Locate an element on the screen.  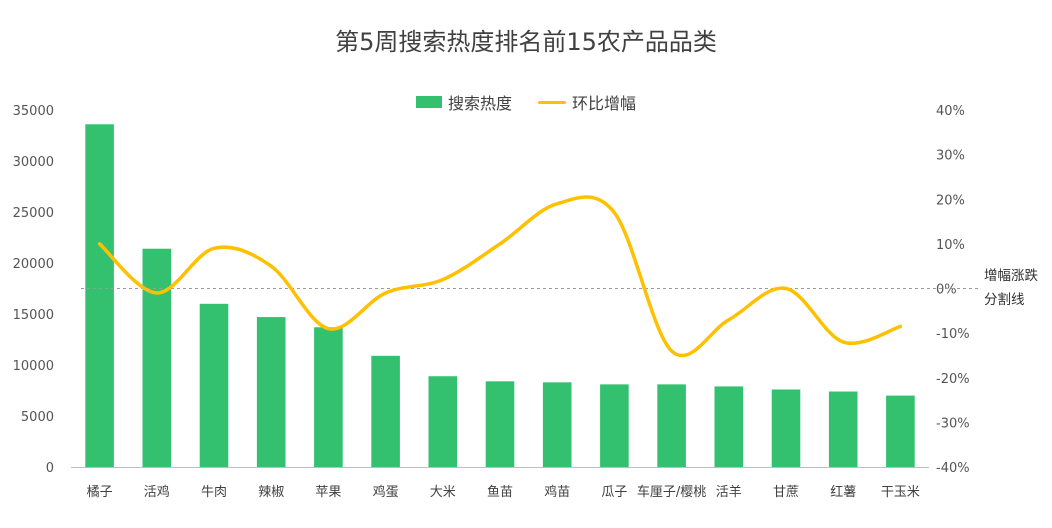
legend-item-line: 环比增幅 is located at coordinates (587, 102).